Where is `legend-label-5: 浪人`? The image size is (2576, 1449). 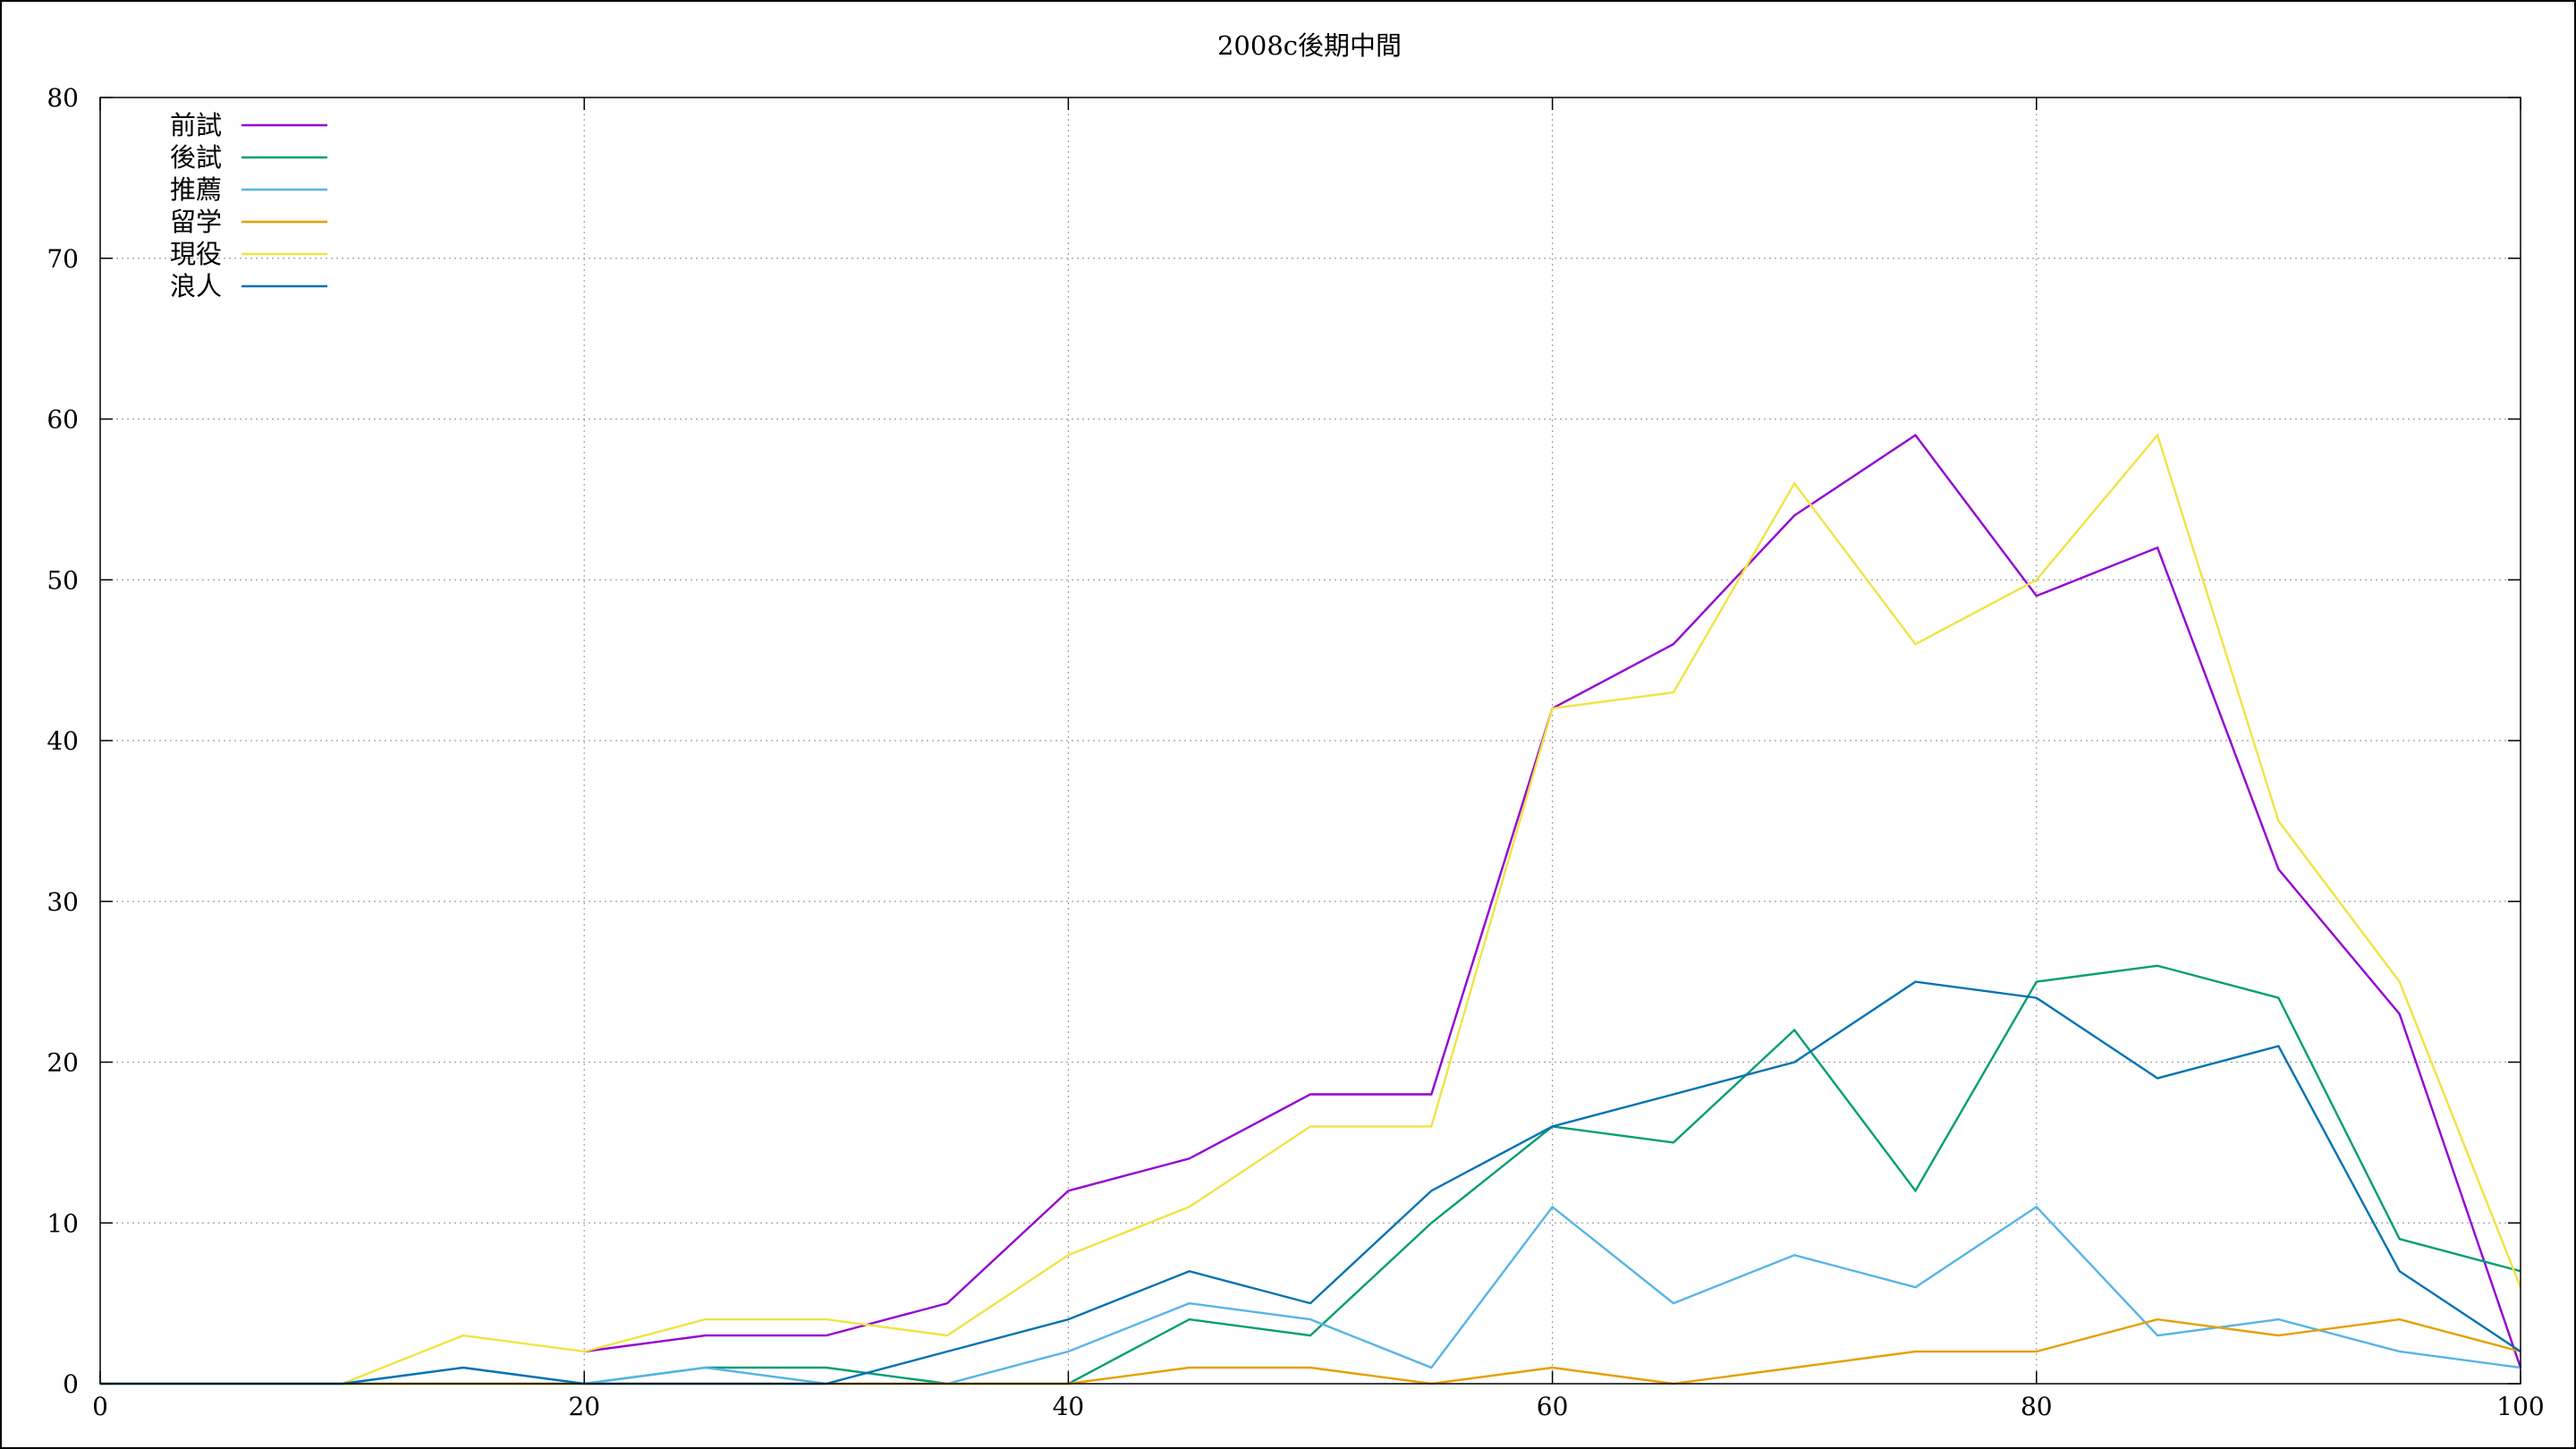
legend-label-5: 浪人 is located at coordinates (196, 286).